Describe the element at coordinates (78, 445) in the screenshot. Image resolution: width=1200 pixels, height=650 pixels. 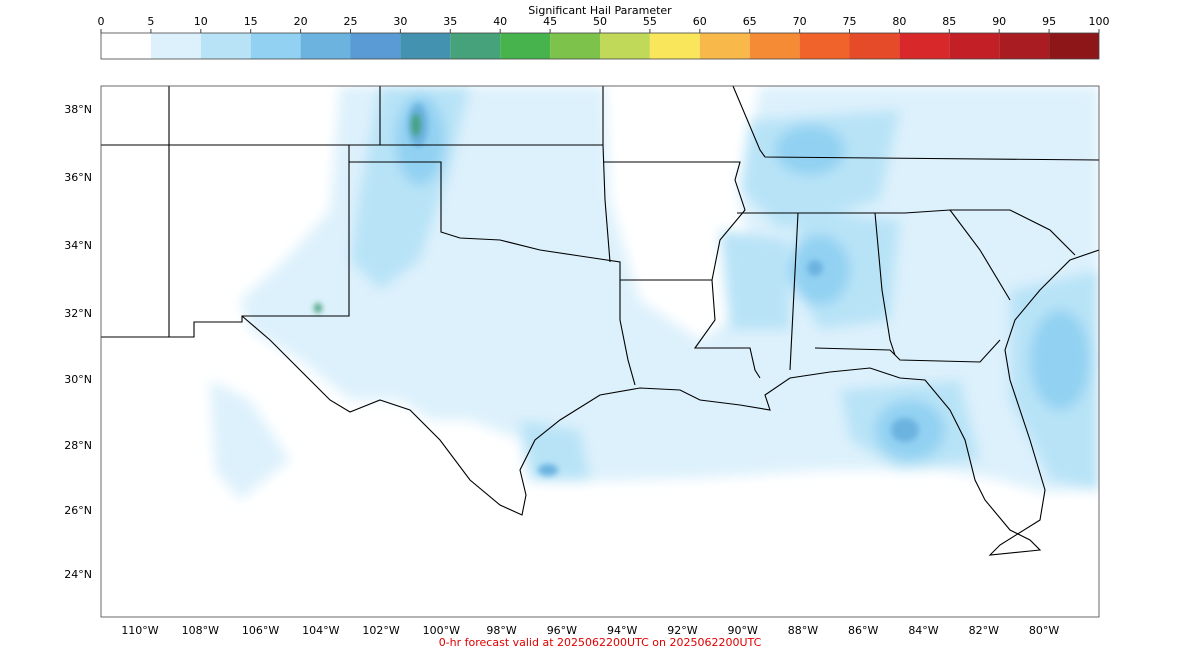
I see `lat-label: 28°N` at that location.